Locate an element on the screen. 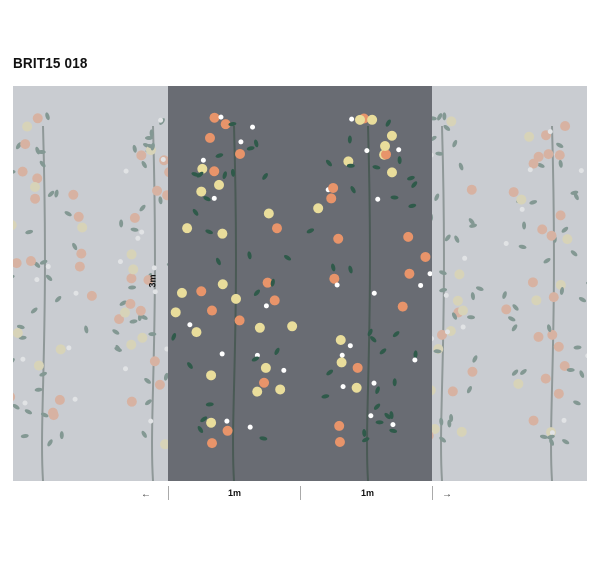 The width and height of the screenshot is (600, 568). height-dimension-label: 3m is located at coordinates (152, 281).